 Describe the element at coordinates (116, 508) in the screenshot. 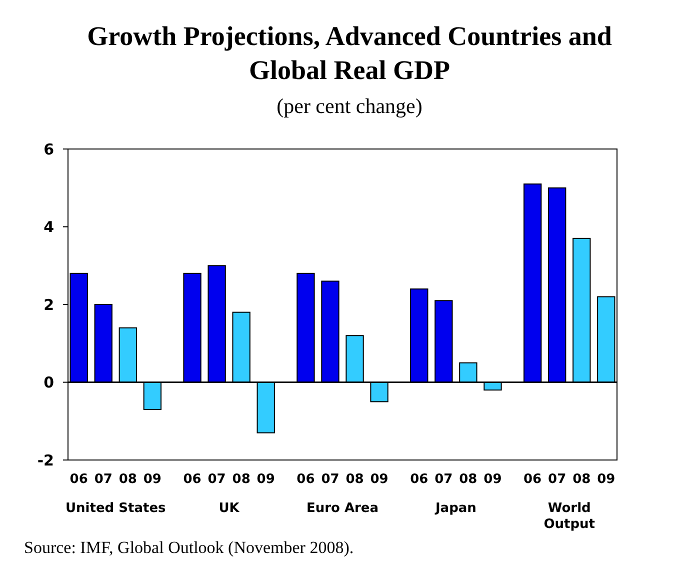

I see `x-tick-label: United States` at that location.